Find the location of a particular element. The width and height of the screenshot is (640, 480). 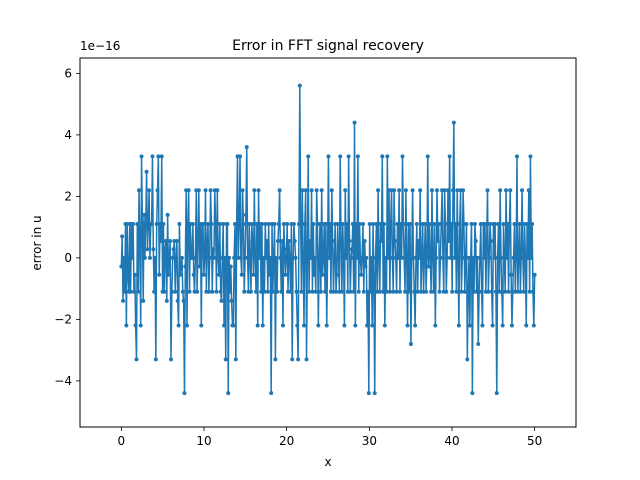

x-tick-label: 40 is located at coordinates (451, 441).